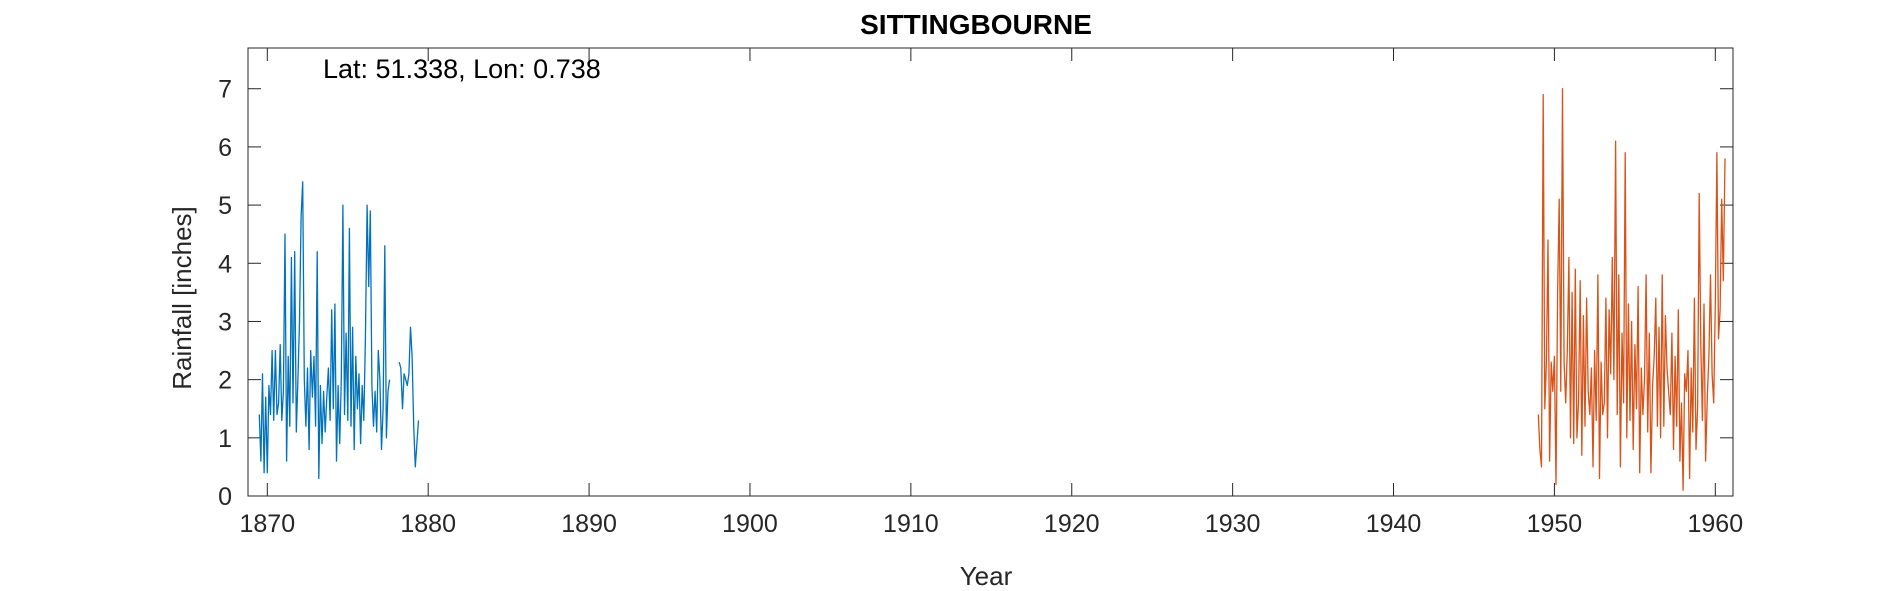  What do you see at coordinates (225, 148) in the screenshot?
I see `y-tick-label: 6` at bounding box center [225, 148].